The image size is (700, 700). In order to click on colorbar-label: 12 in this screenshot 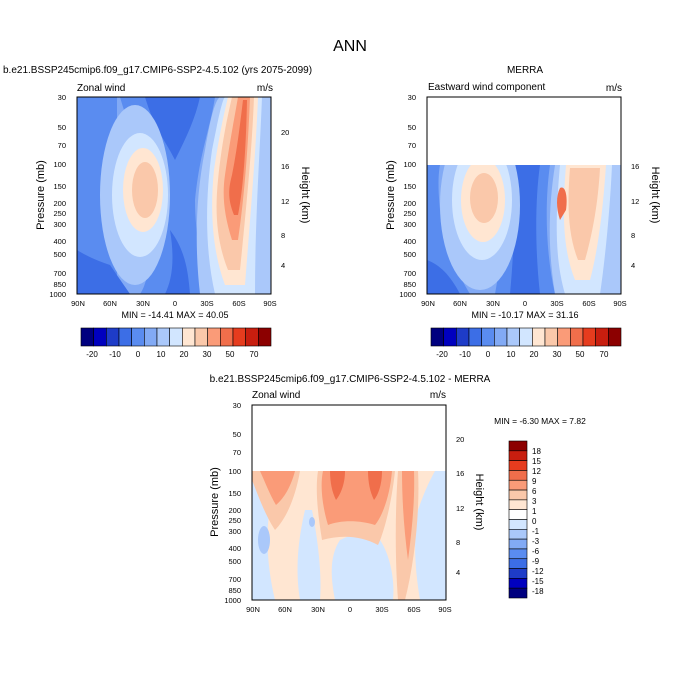, I will do `click(536, 471)`.